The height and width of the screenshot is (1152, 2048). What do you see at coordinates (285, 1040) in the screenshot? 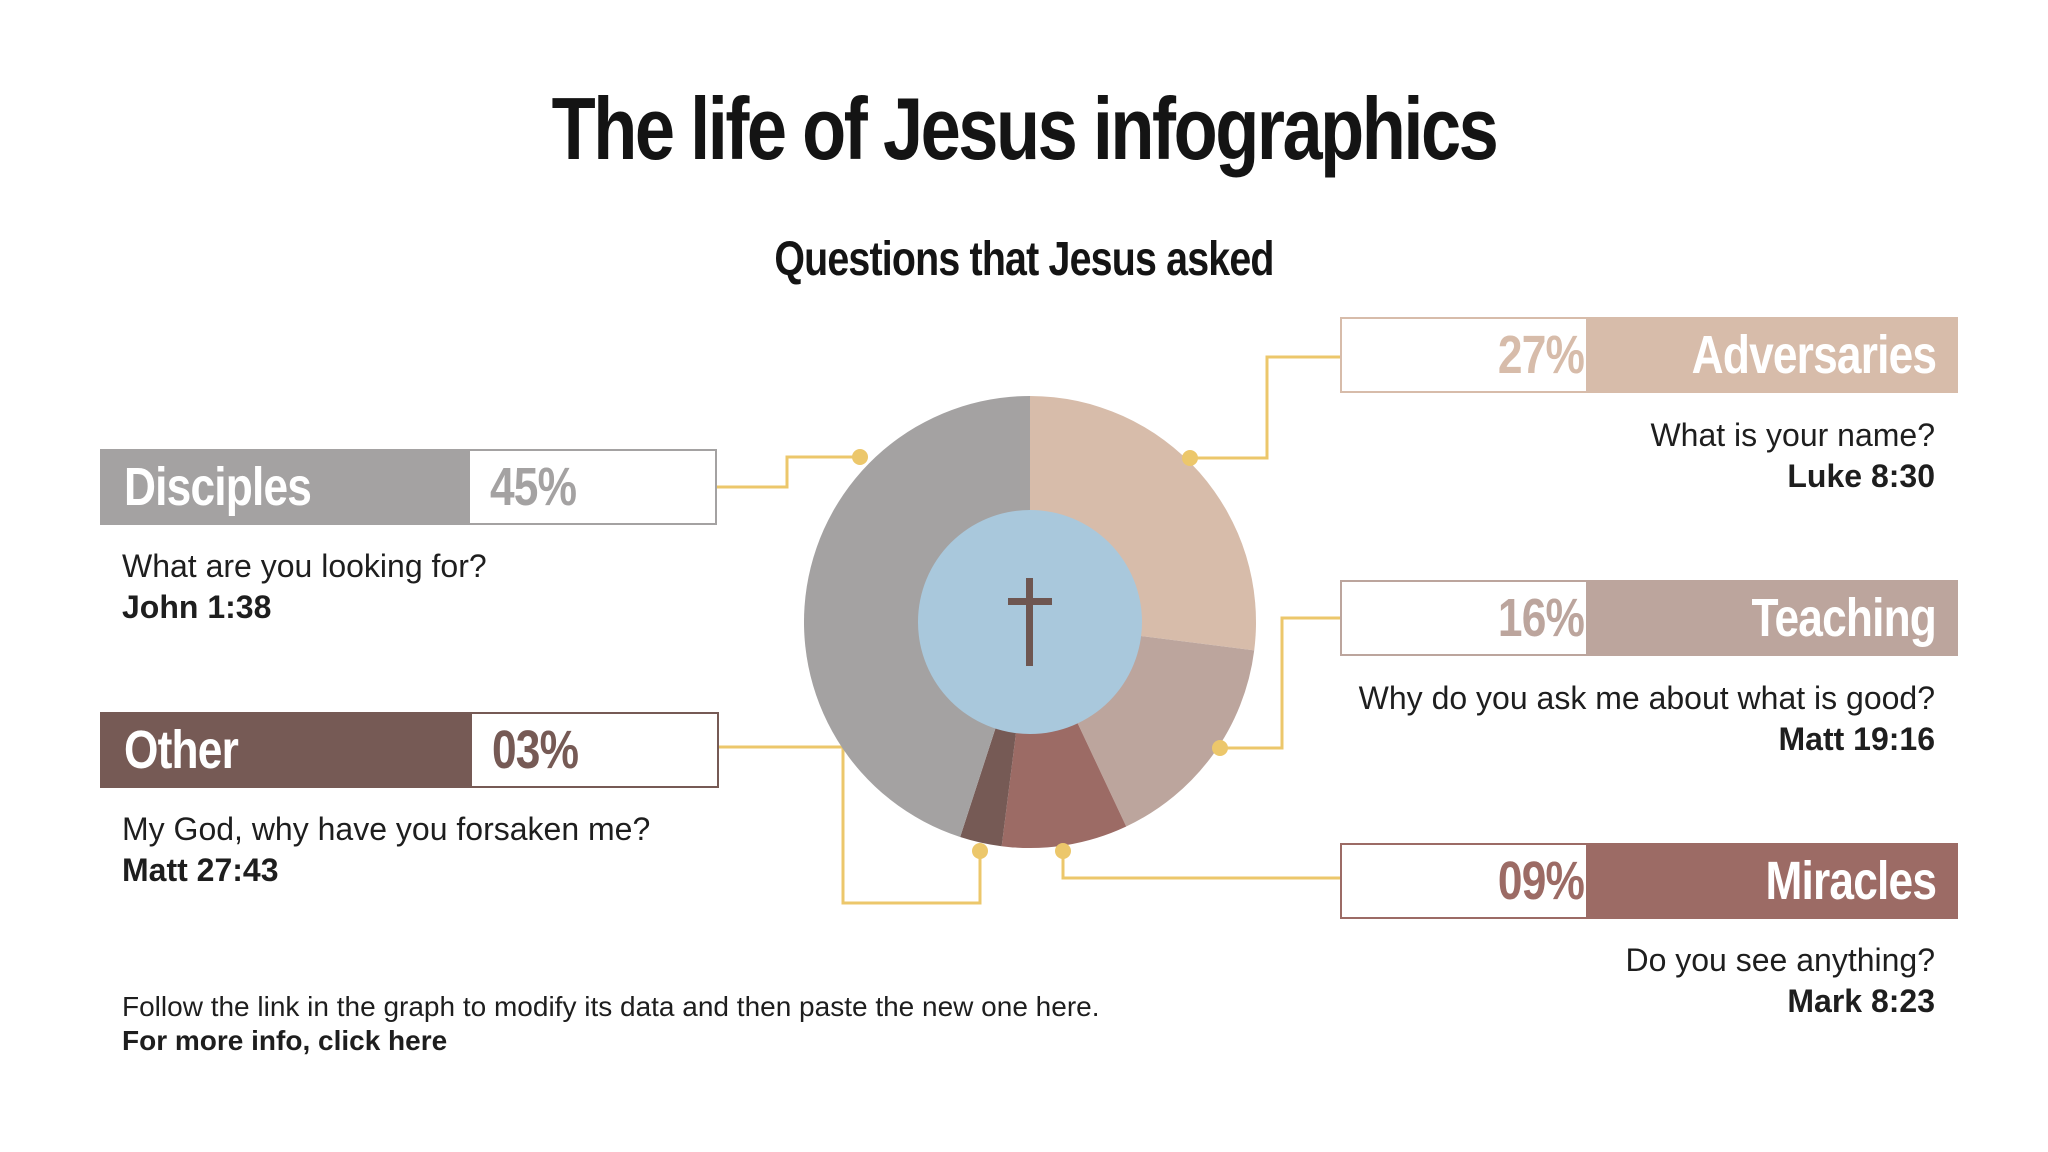
I see `more-info-link: For more info, click here` at bounding box center [285, 1040].